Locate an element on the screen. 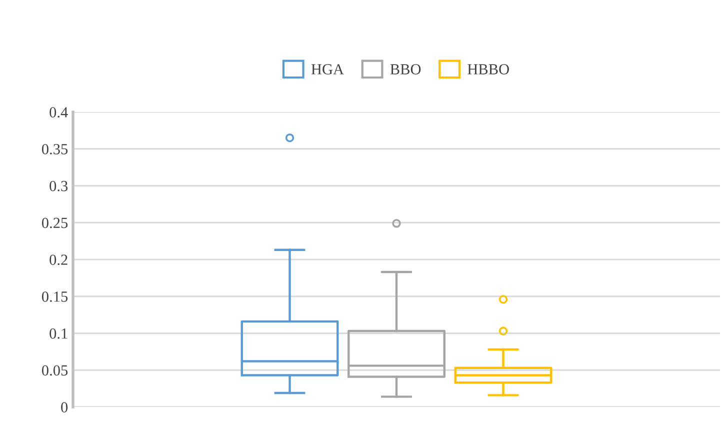  legend-label: BBO is located at coordinates (405, 69).